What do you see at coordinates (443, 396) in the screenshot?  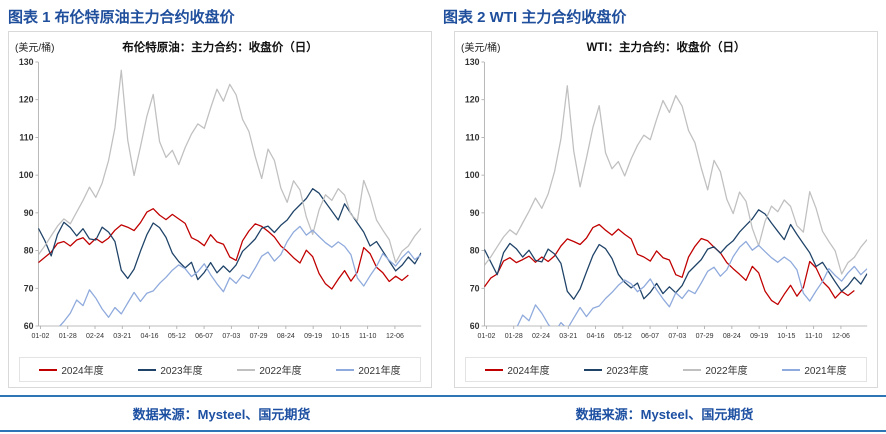 I see `divider-line-top` at bounding box center [443, 396].